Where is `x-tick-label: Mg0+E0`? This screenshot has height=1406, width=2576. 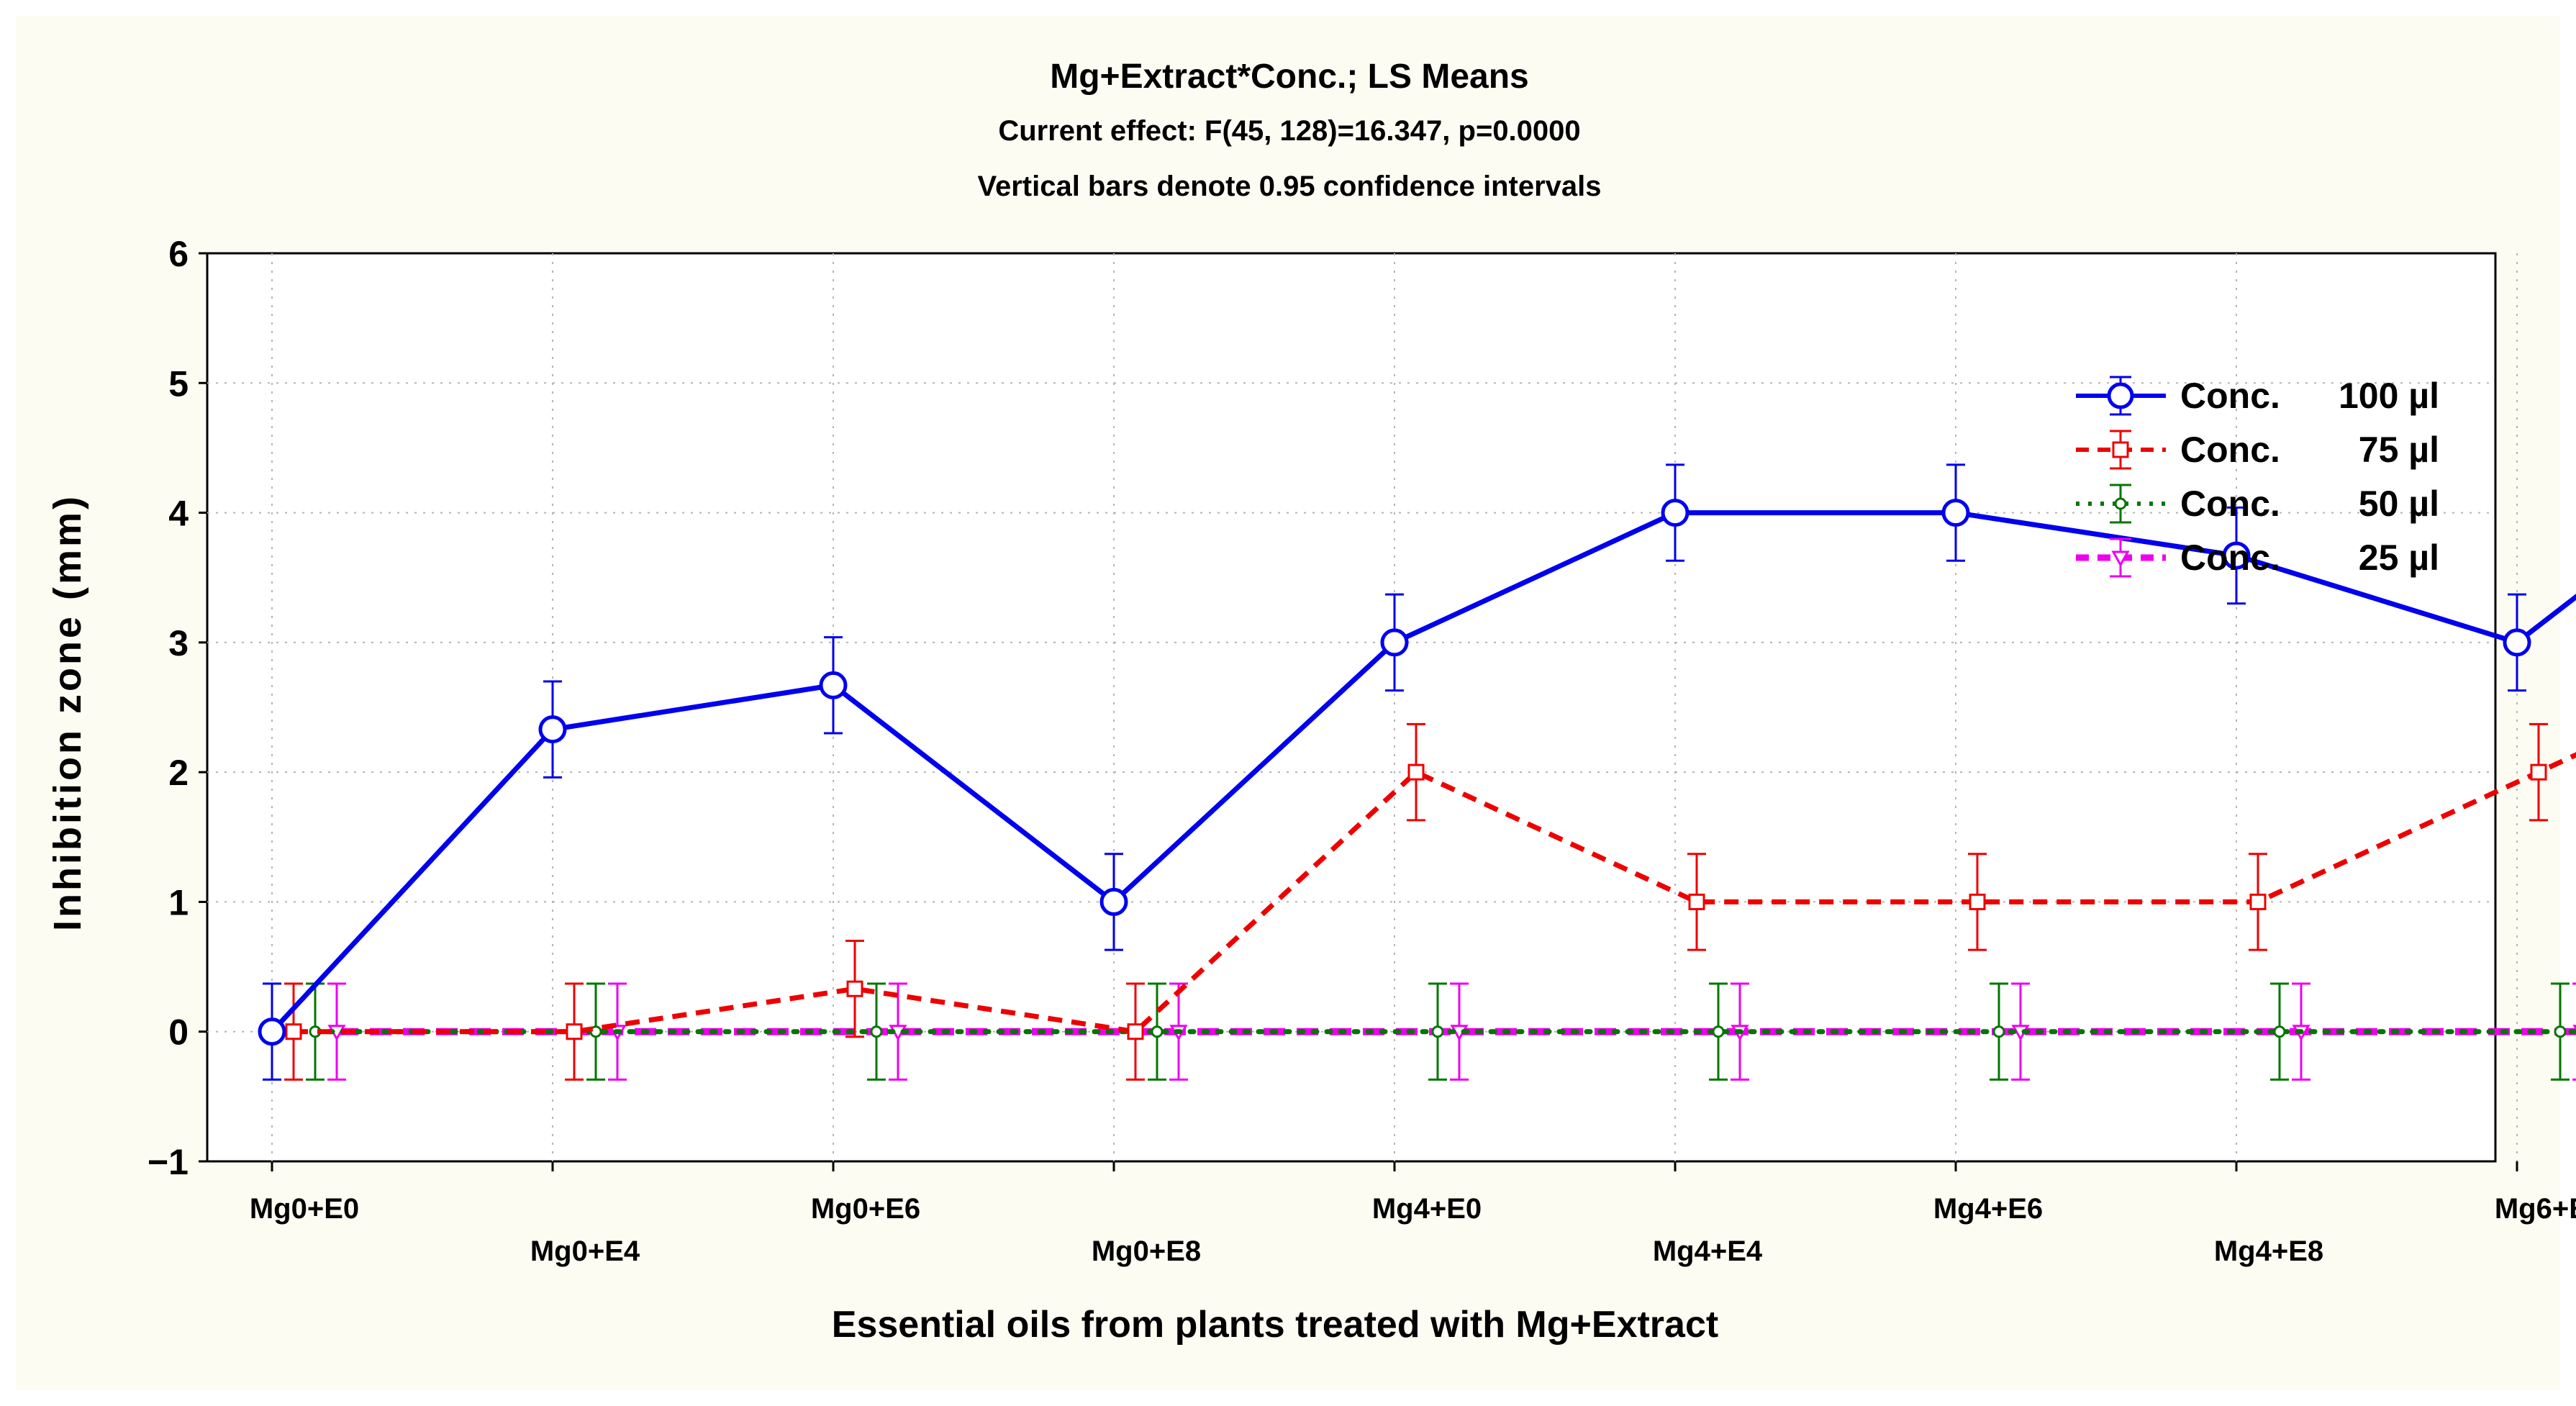 x-tick-label: Mg0+E0 is located at coordinates (304, 1209).